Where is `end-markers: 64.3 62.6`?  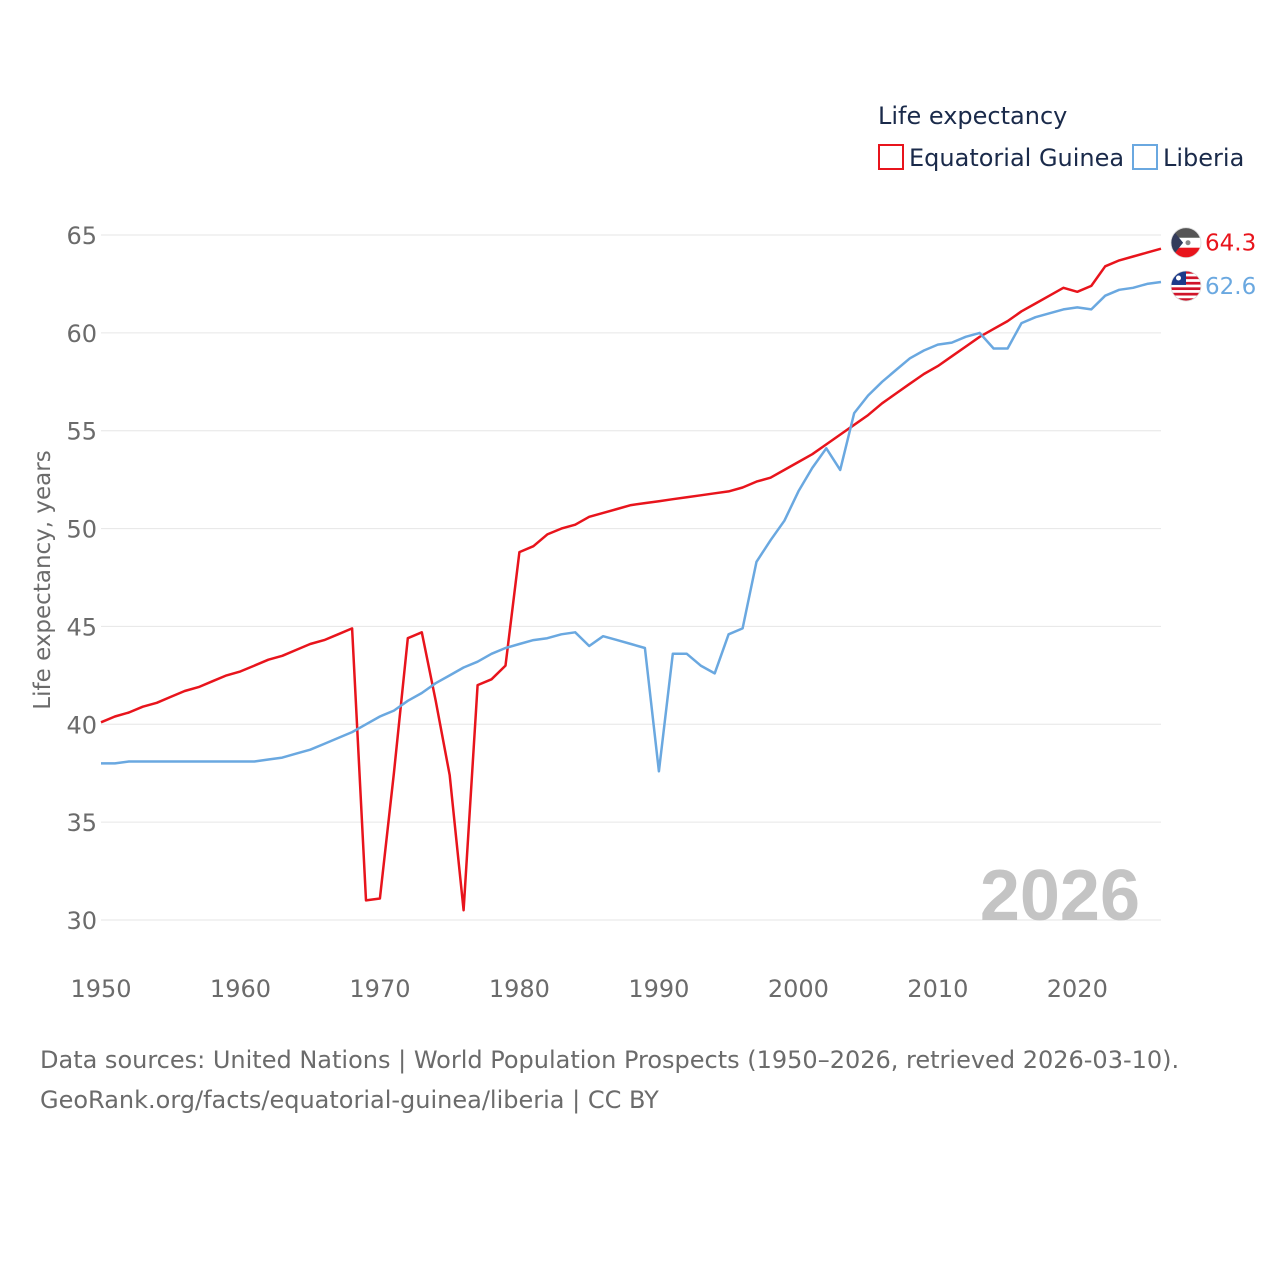
end-markers: 64.3 62.6 is located at coordinates (1213, 264).